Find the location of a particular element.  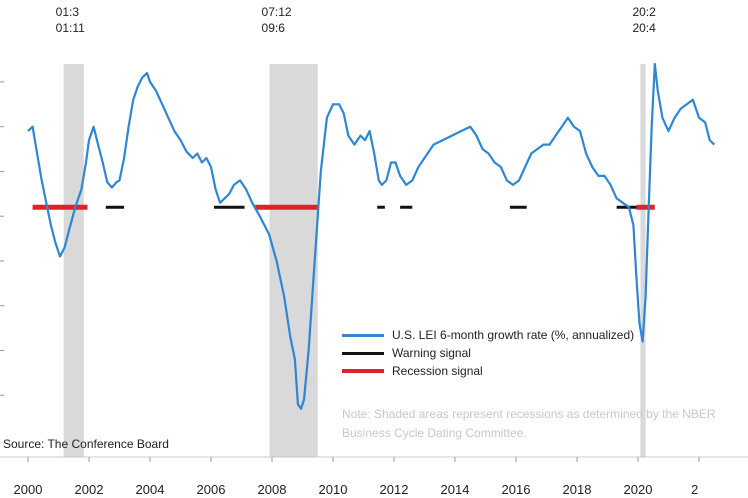

source-label: Source: The Conference Board is located at coordinates (86, 444).